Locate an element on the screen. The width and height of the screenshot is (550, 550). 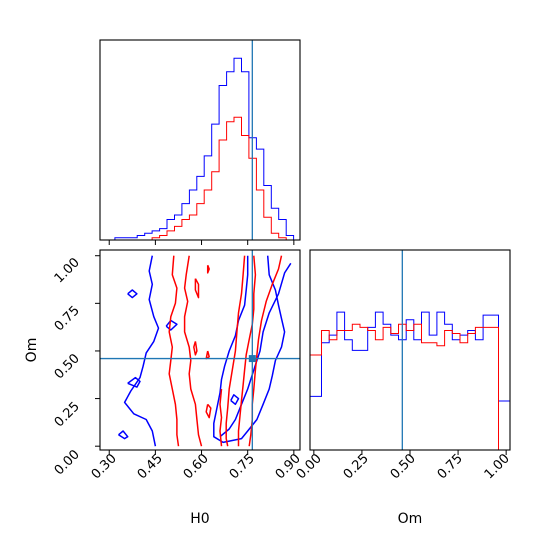
red-histogram-h0 is located at coordinates (200, 178).